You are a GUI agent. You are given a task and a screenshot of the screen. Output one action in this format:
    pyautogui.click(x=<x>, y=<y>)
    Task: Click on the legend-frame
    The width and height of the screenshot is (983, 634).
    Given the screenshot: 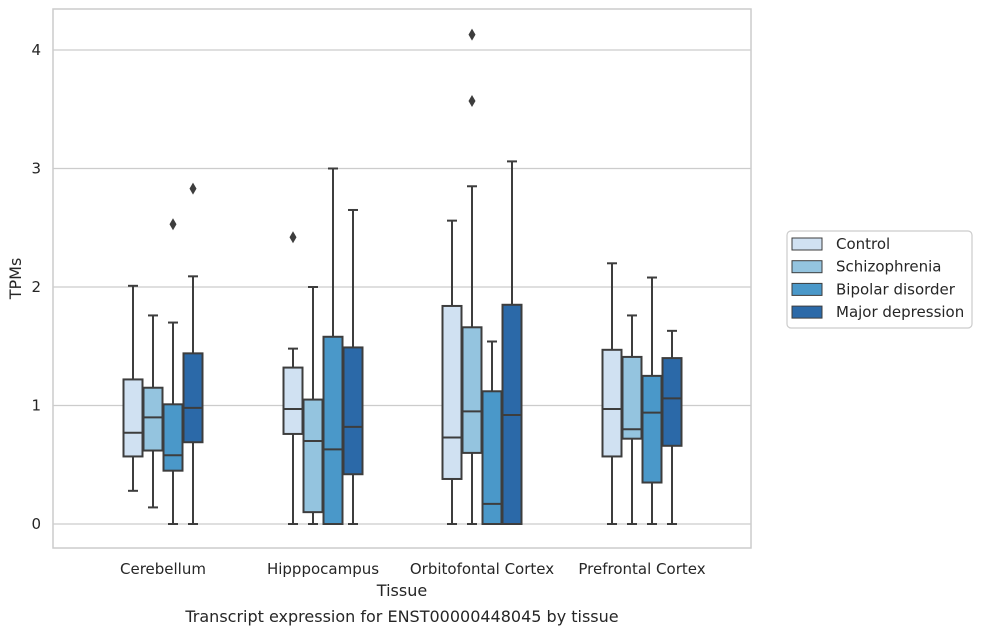 What is the action you would take?
    pyautogui.click(x=879, y=279)
    